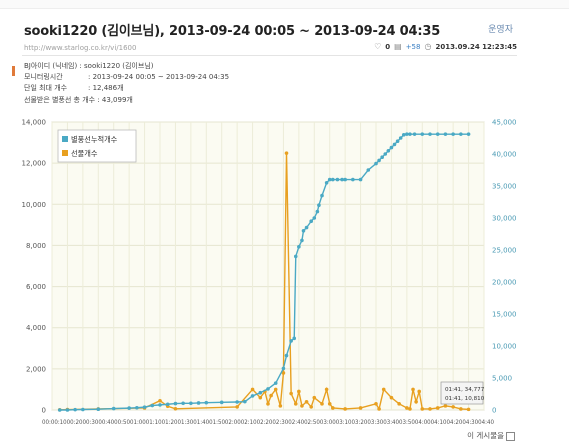  What do you see at coordinates (500, 30) in the screenshot?
I see `admin-link: 운영자` at bounding box center [500, 30].